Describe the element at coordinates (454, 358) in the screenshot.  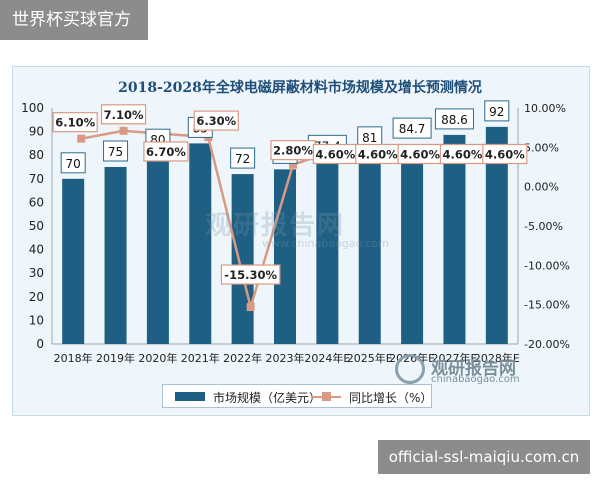
I see `x-tick-label: 2027年E` at that location.